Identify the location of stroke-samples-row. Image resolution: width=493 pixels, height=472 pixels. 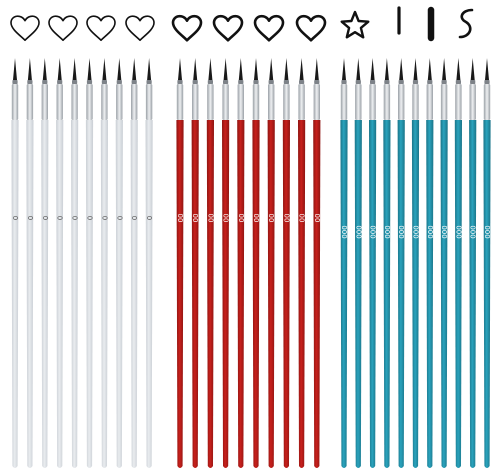
(242, 24).